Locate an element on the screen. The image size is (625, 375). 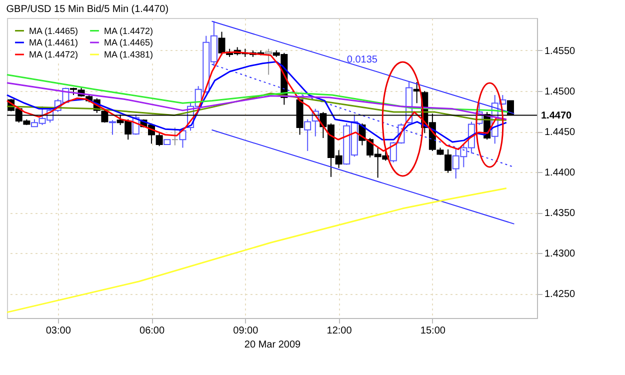
x-axis-title: 20 Mar 2009 is located at coordinates (273, 345).